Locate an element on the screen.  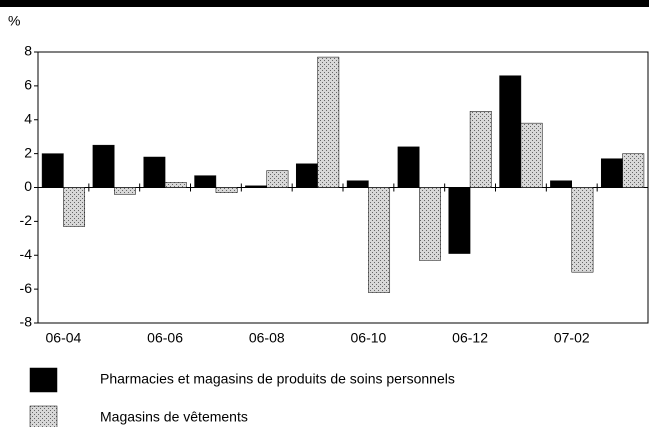
x-tick-label: 06-04 is located at coordinates (64, 338).